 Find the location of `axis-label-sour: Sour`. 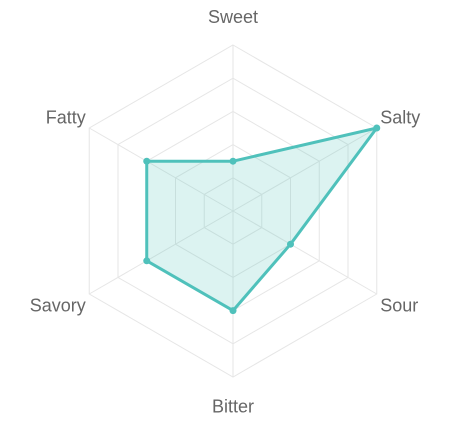

axis-label-sour: Sour is located at coordinates (399, 305).